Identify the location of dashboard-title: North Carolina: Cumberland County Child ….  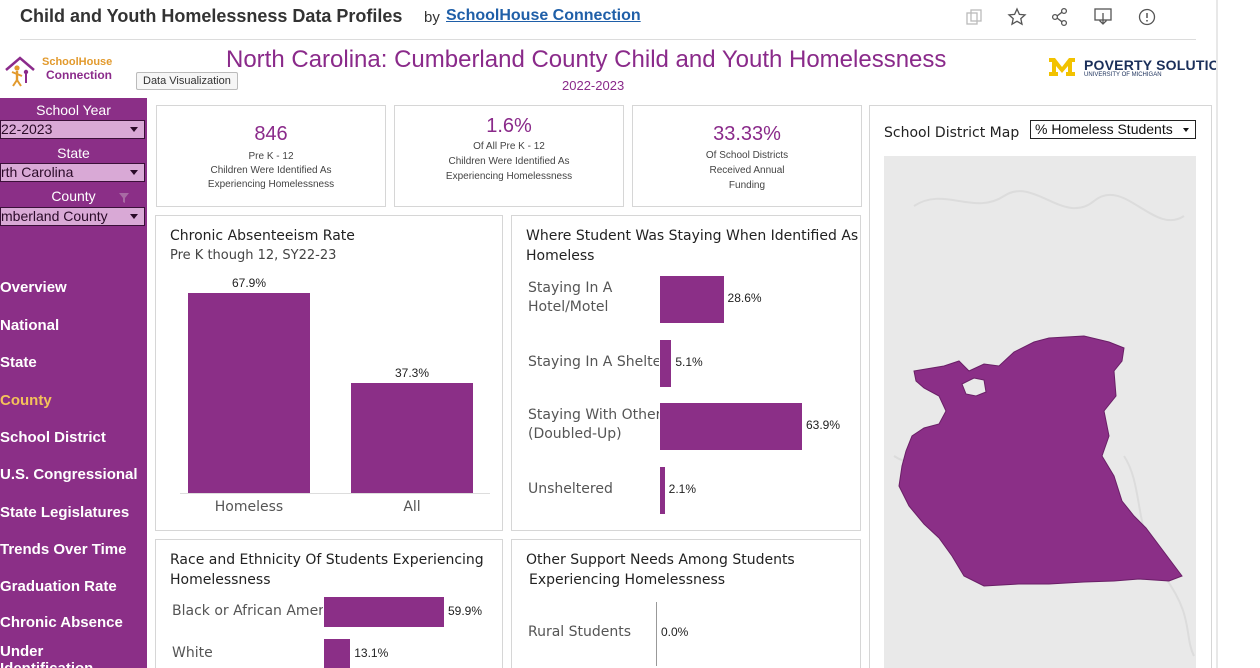
(586, 59).